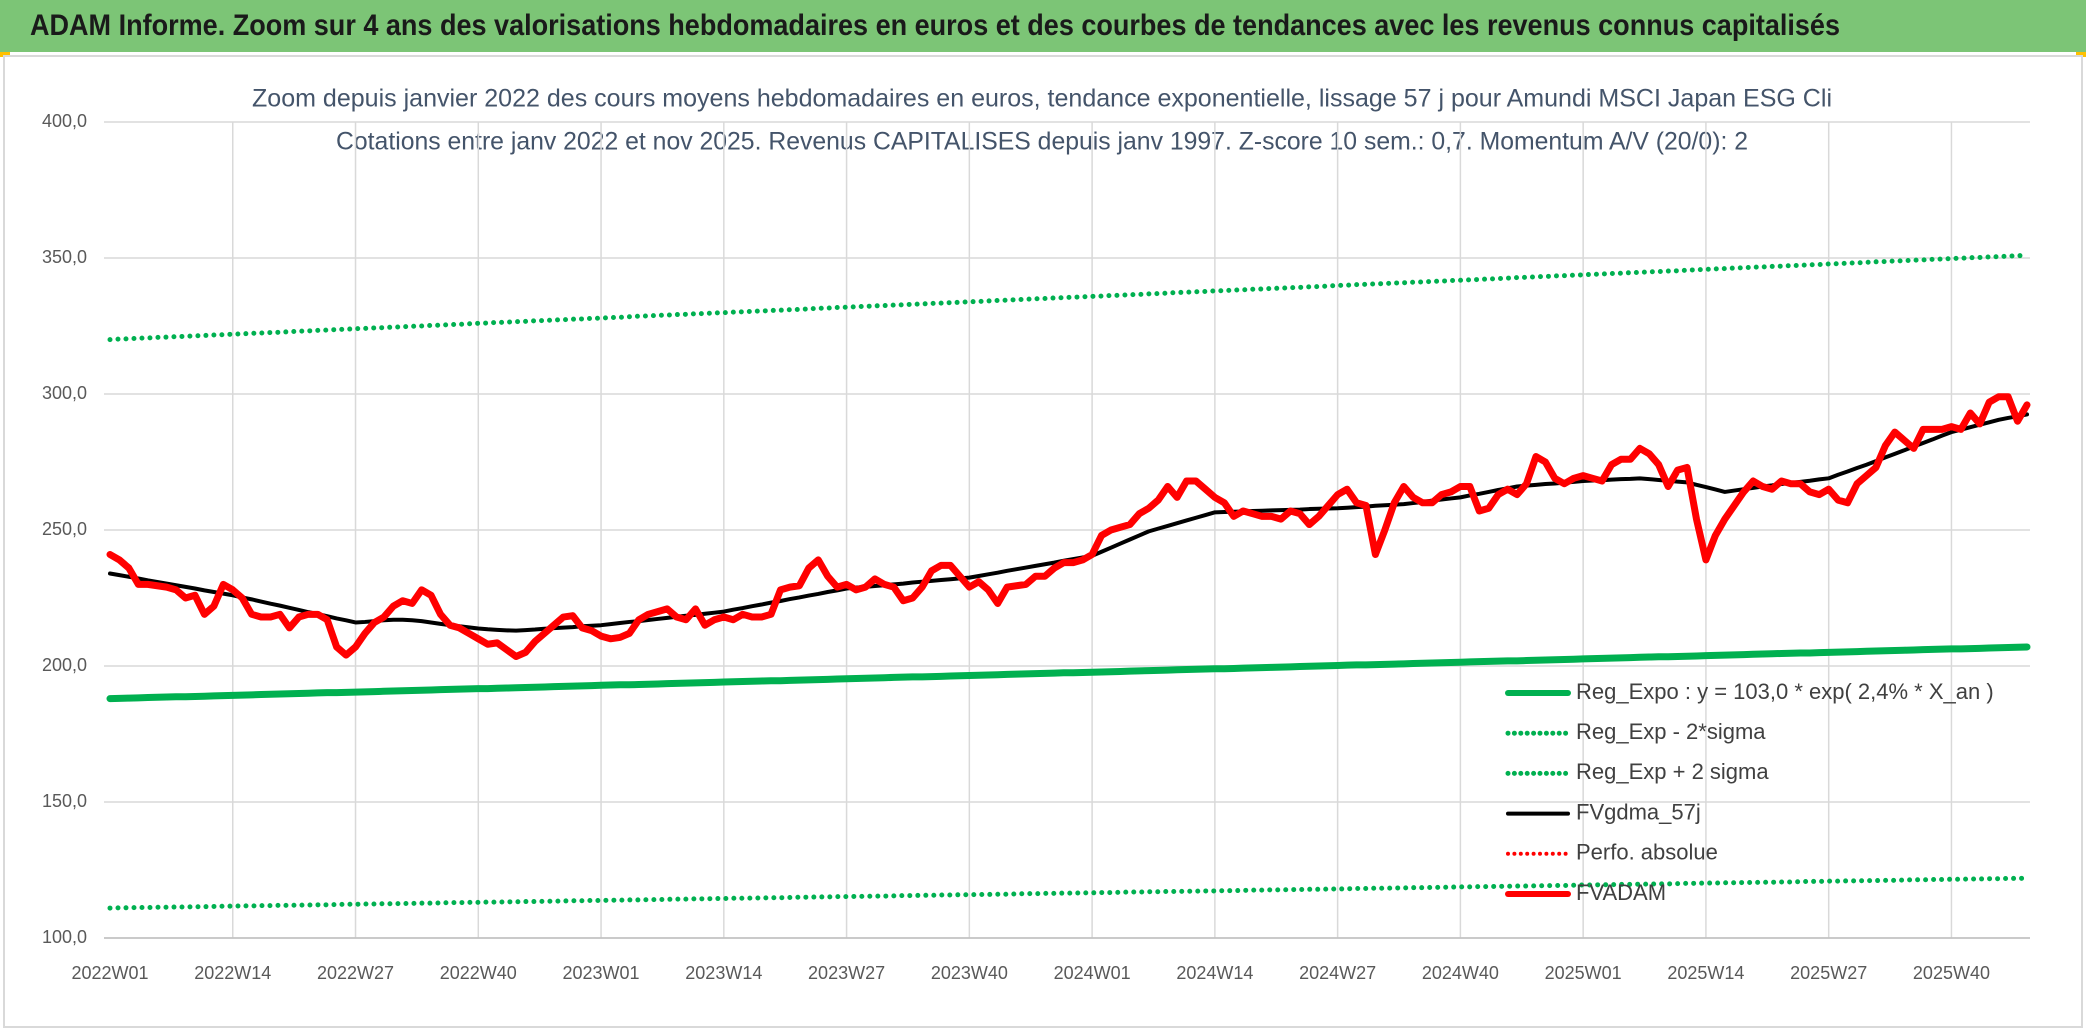 This screenshot has height=1031, width=2086. What do you see at coordinates (1583, 973) in the screenshot?
I see `x-tick-label: 2025W01` at bounding box center [1583, 973].